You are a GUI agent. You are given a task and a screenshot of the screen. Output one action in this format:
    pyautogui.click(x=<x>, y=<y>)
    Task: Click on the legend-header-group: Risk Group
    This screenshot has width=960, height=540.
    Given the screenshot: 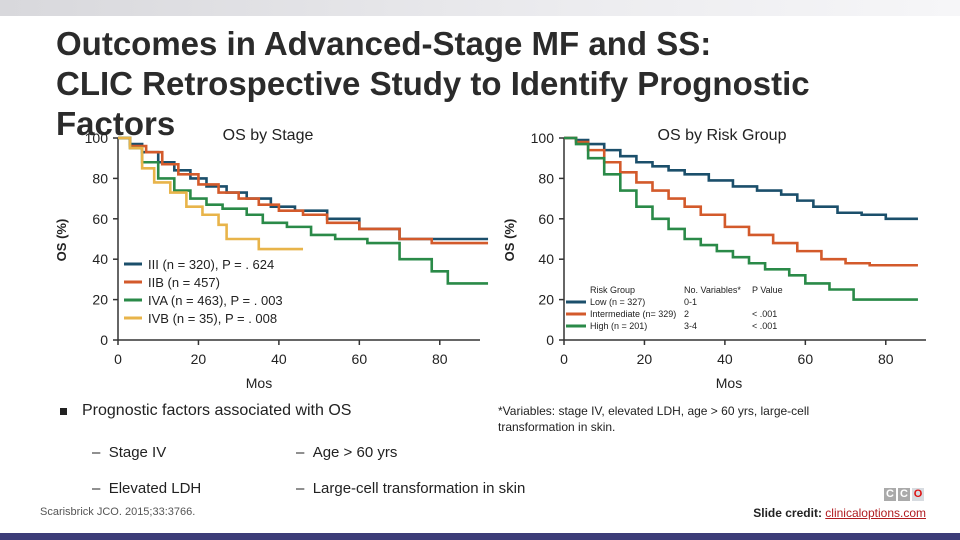 What is the action you would take?
    pyautogui.click(x=612, y=290)
    